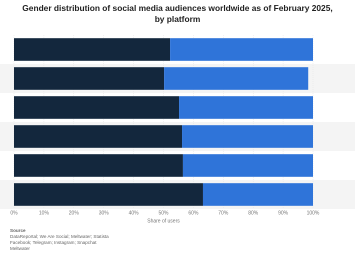 Image resolution: width=355 pixels, height=253 pixels. What do you see at coordinates (253, 213) in the screenshot?
I see `x-tick-label: 80%` at bounding box center [253, 213].